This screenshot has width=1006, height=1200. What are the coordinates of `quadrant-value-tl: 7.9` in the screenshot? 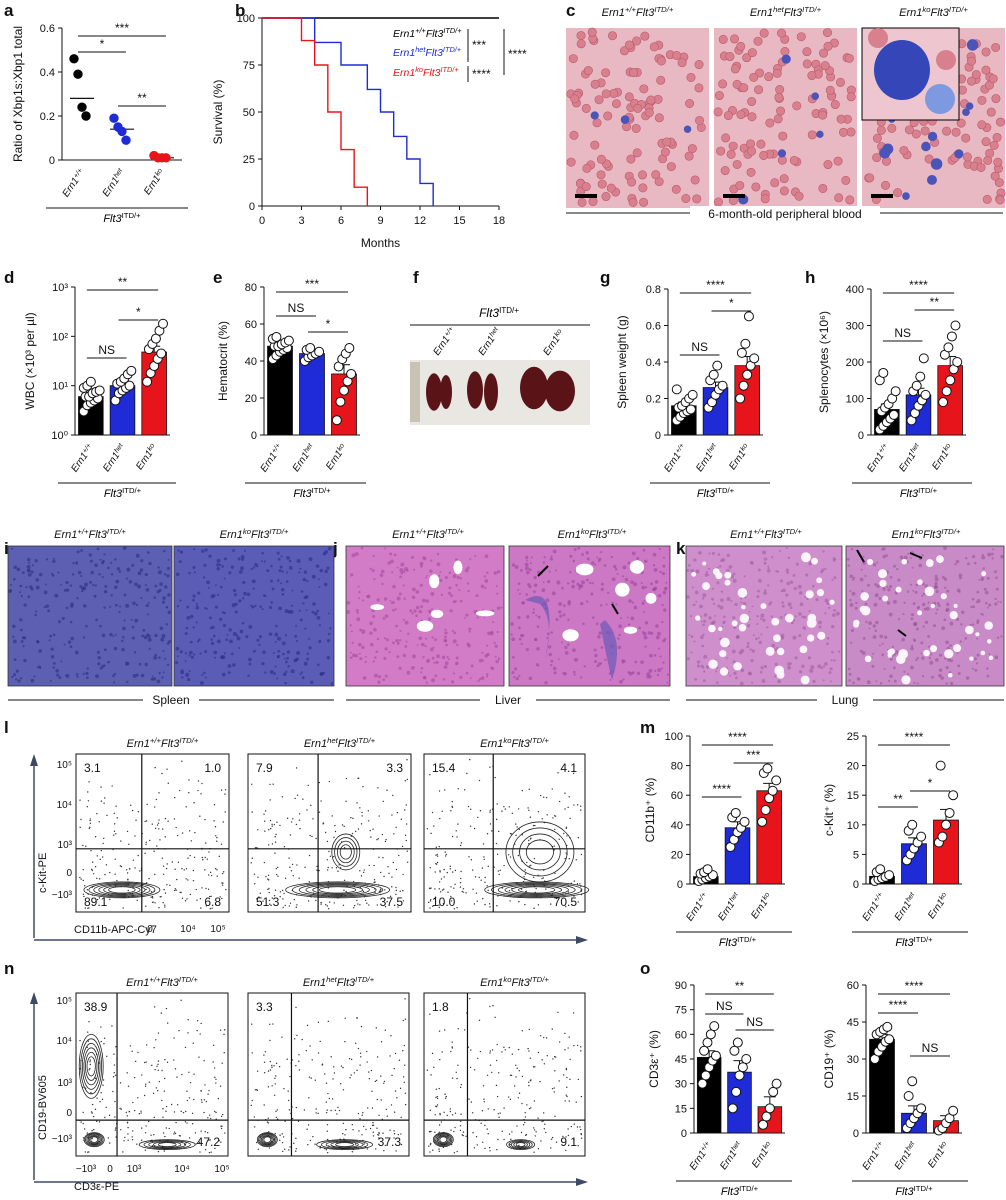 It's located at (264, 768).